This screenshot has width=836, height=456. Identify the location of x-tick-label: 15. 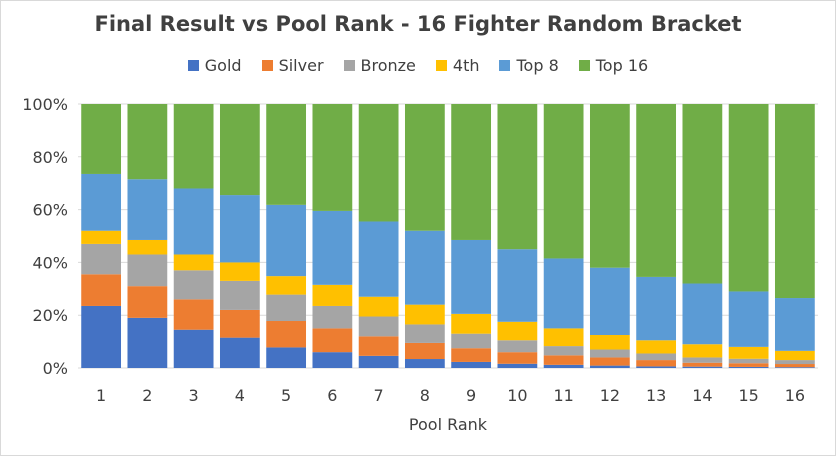
(748, 395).